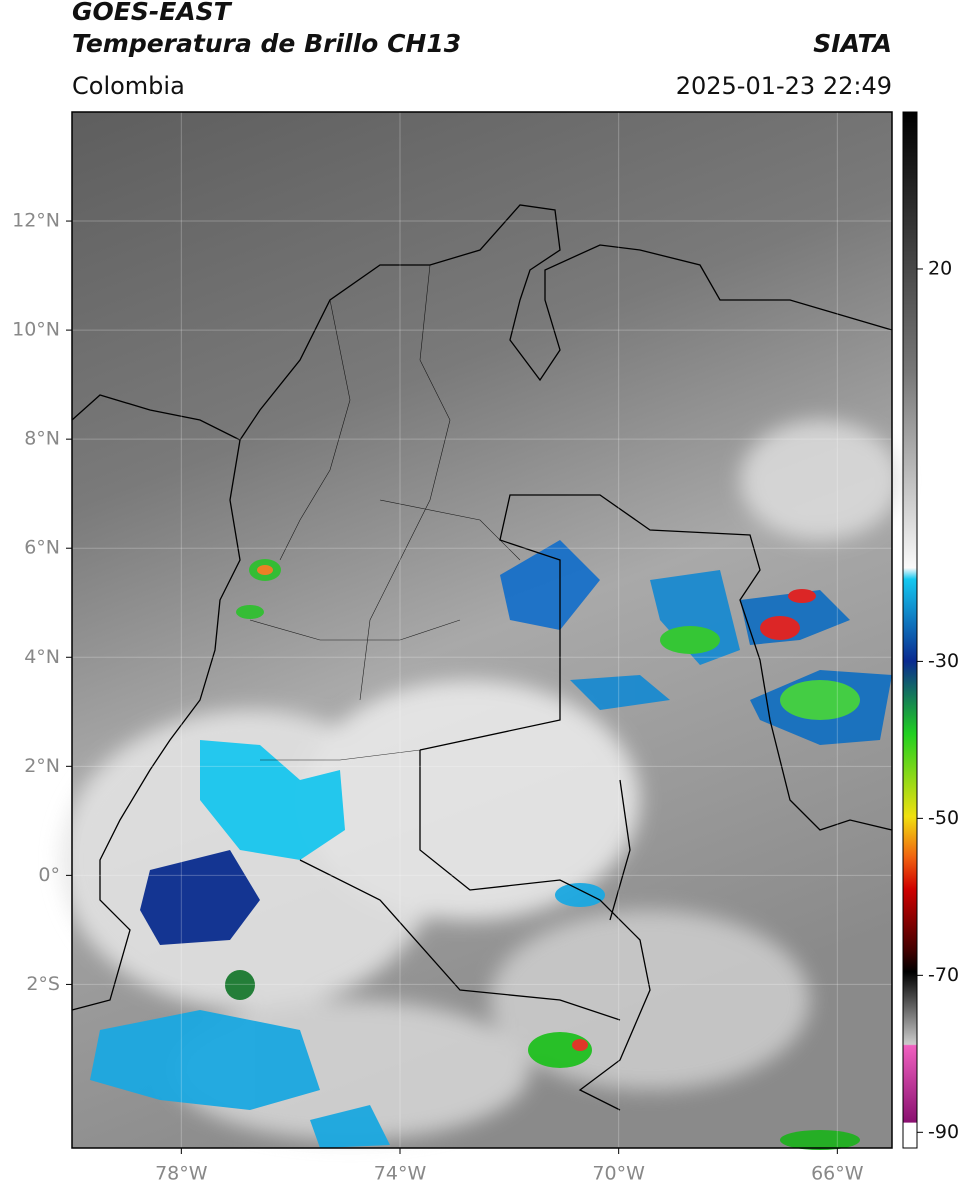  What do you see at coordinates (42, 657) in the screenshot?
I see `y-tick-label: 4°N` at bounding box center [42, 657].